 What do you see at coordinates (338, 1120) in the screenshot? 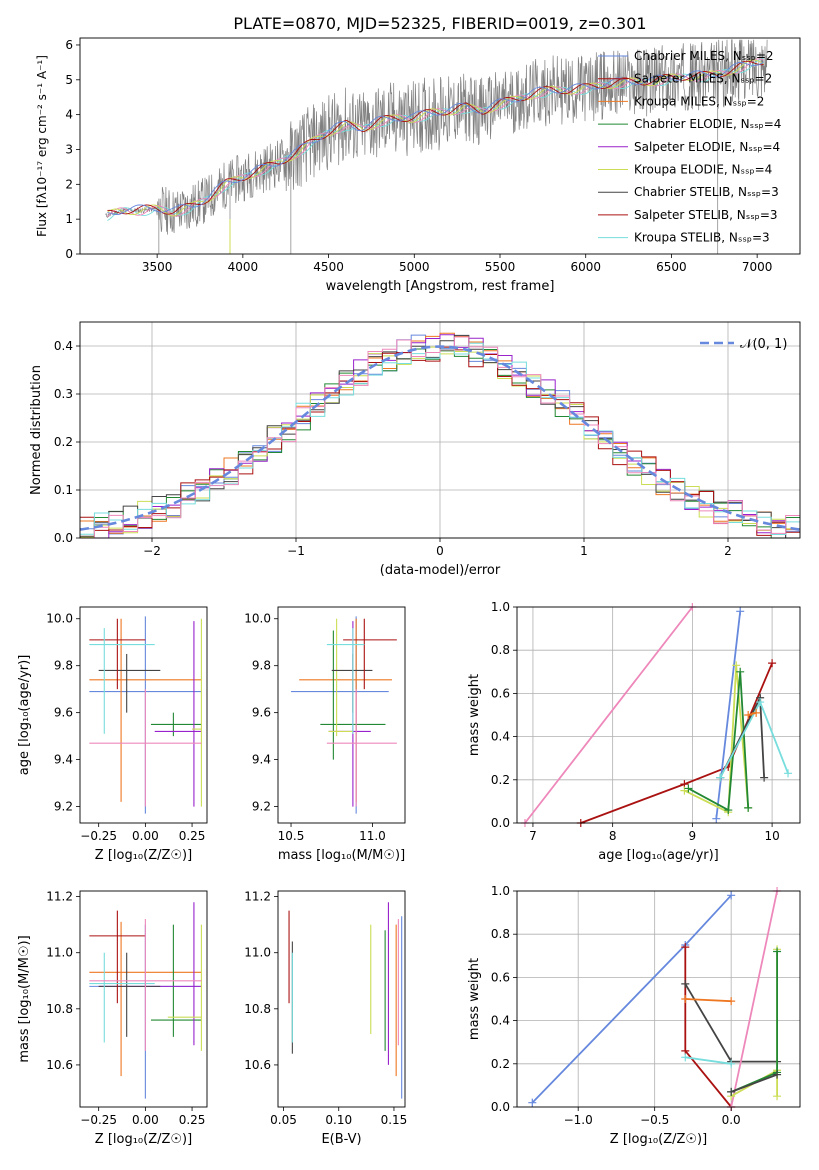
I see `x-tick-label: 0.10` at bounding box center [338, 1120].